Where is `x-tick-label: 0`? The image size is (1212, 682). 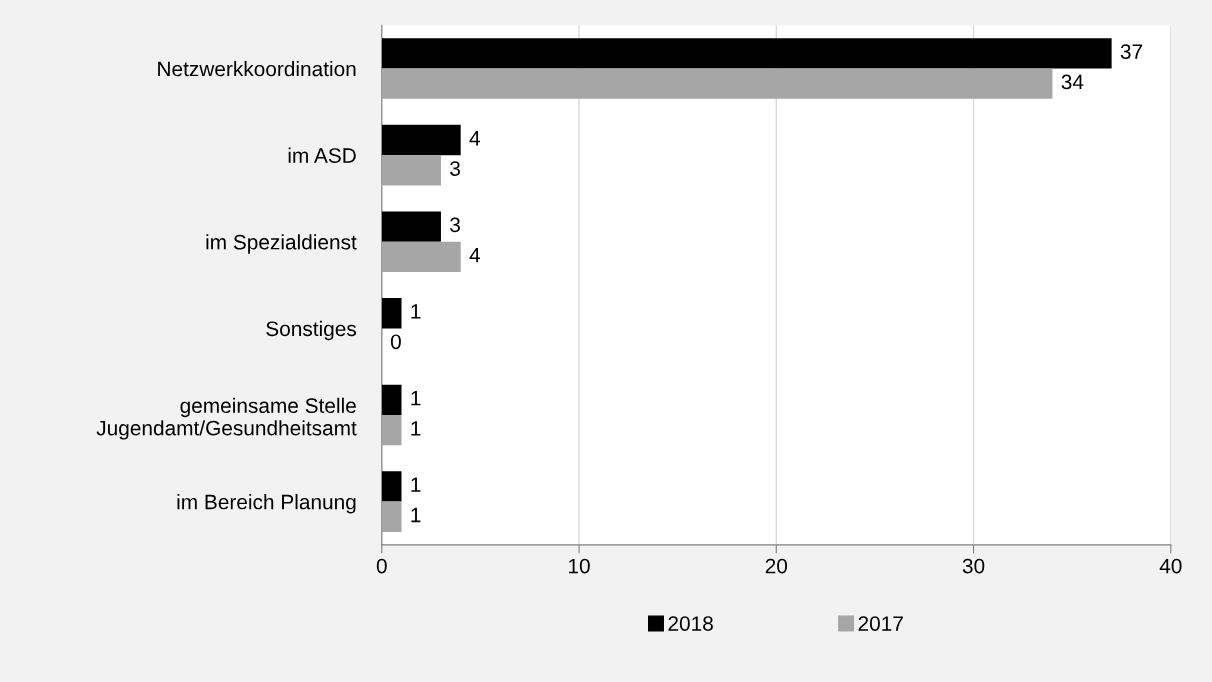
x-tick-label: 0 is located at coordinates (381, 566).